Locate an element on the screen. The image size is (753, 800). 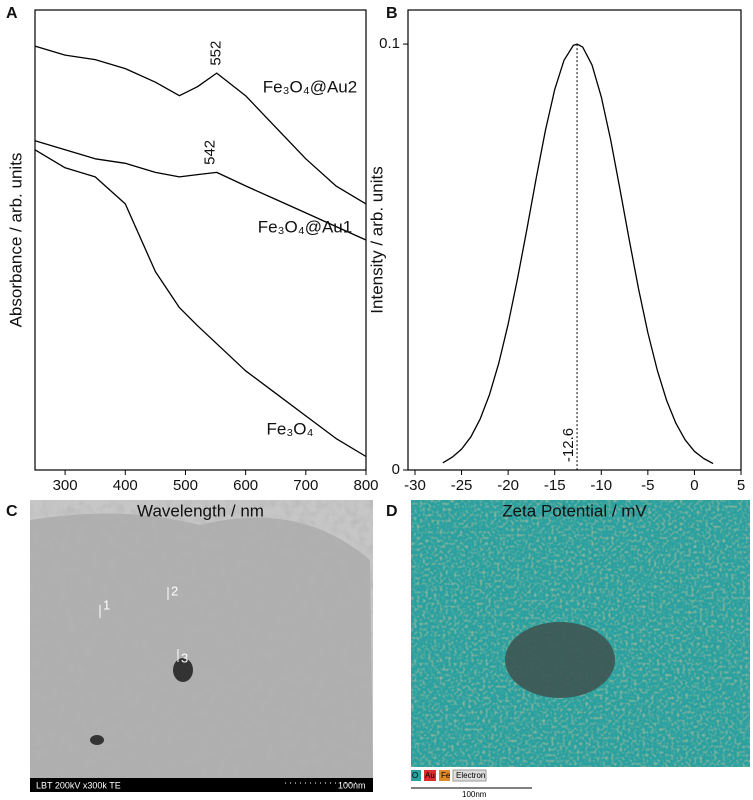
x-tick-label: 400 is located at coordinates (125, 485).